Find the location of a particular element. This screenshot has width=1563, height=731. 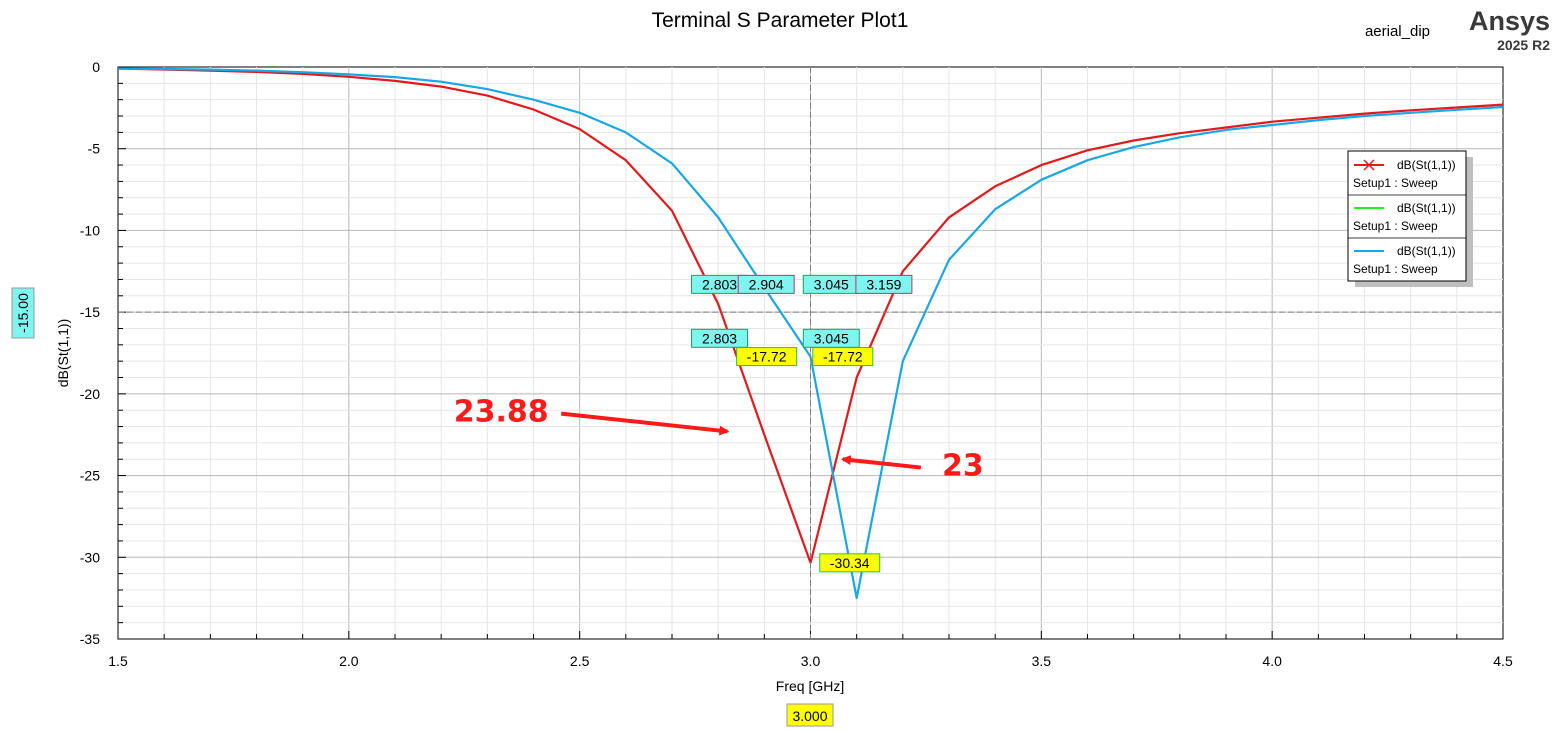

y-tick-label: 0 is located at coordinates (96, 67).